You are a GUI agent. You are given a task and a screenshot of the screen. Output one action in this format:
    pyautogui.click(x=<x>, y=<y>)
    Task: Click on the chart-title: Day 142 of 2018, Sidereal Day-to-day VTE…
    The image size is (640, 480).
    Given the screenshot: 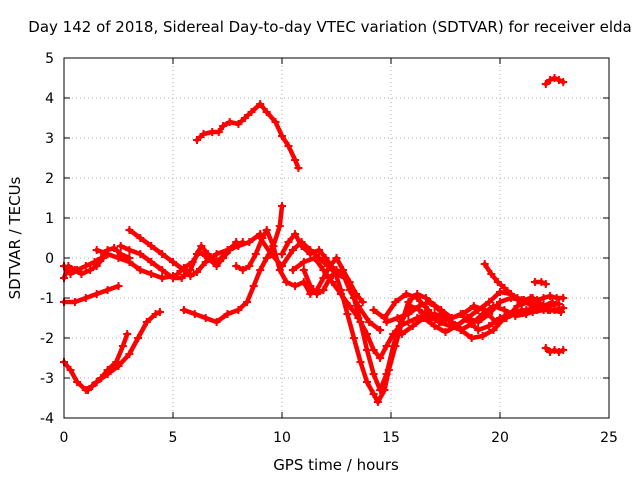 What is the action you would take?
    pyautogui.click(x=329, y=27)
    